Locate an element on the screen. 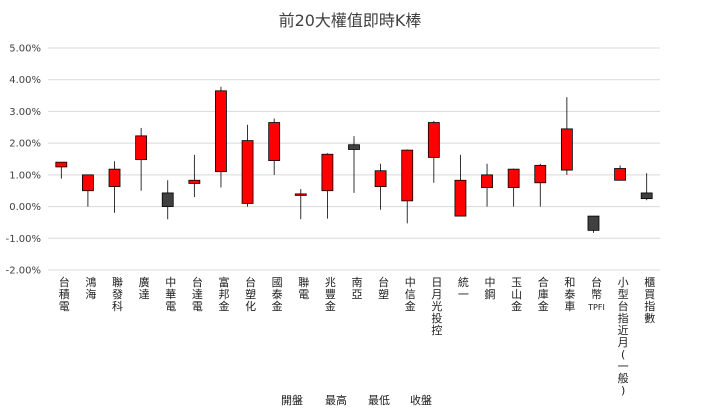 The height and width of the screenshot is (416, 701). category-label: 中信金 is located at coordinates (410, 294).